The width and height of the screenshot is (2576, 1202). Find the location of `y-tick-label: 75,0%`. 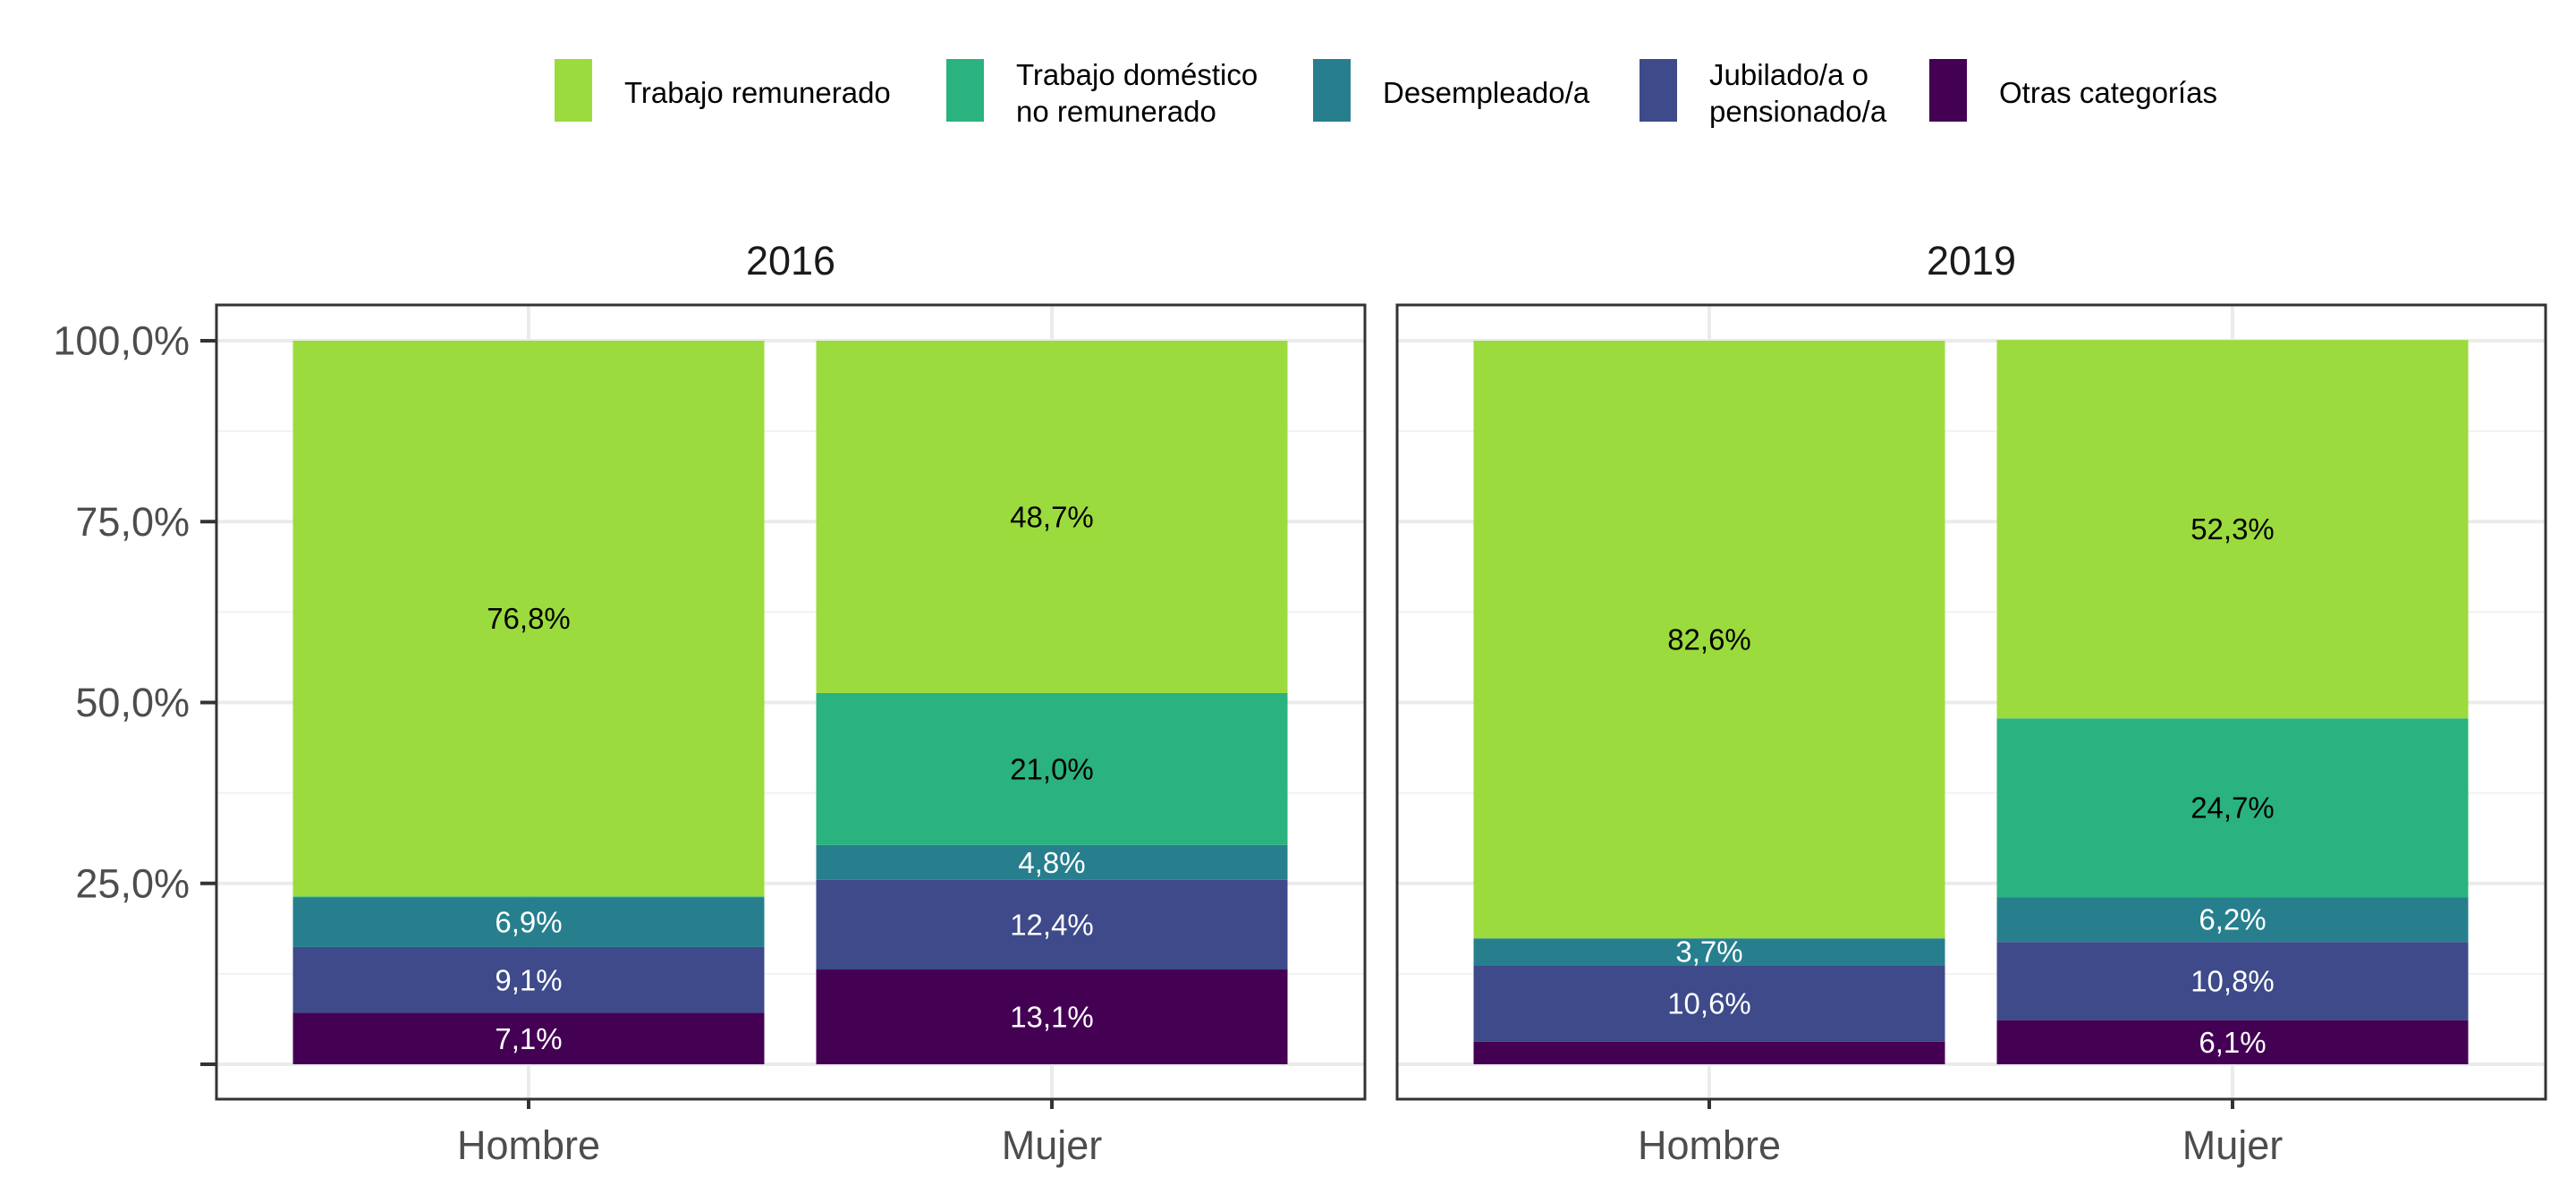

y-tick-label: 75,0% is located at coordinates (132, 522).